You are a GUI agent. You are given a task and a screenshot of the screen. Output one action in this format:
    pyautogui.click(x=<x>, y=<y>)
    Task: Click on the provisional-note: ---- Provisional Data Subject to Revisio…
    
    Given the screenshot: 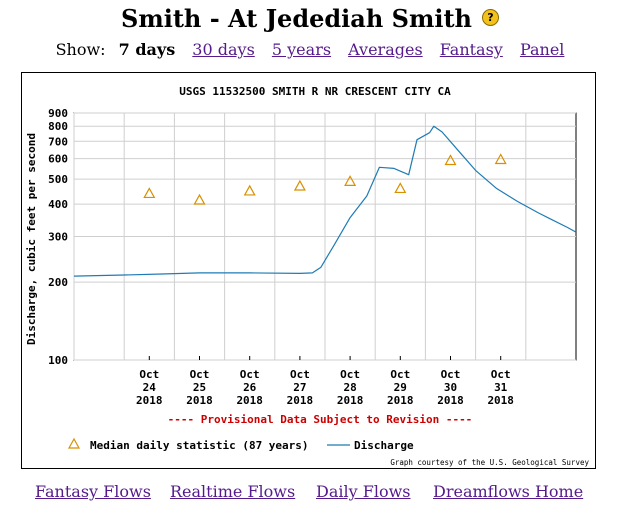 What is the action you would take?
    pyautogui.click(x=320, y=419)
    